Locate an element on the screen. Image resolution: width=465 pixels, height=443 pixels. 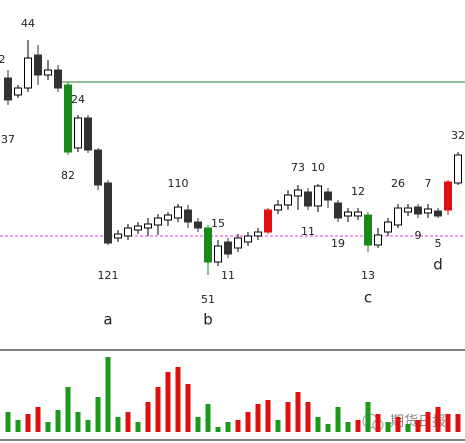
annotation: 9 is located at coordinates (418, 235).